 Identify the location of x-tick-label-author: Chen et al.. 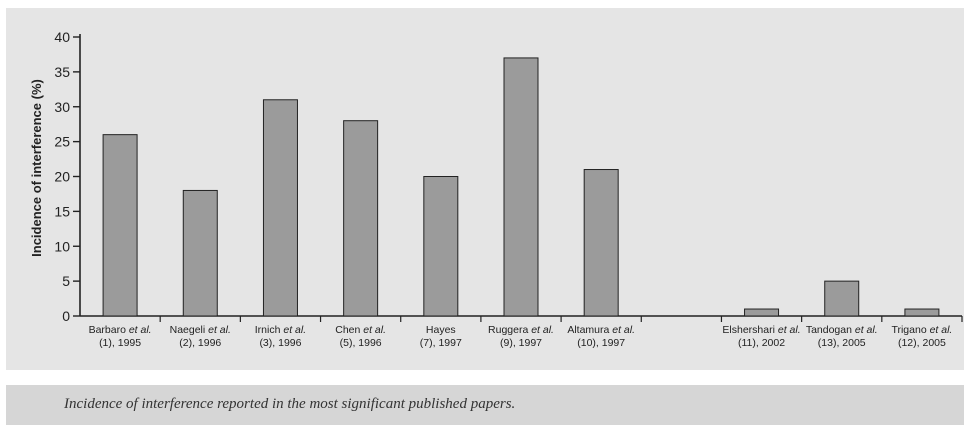
(360, 330).